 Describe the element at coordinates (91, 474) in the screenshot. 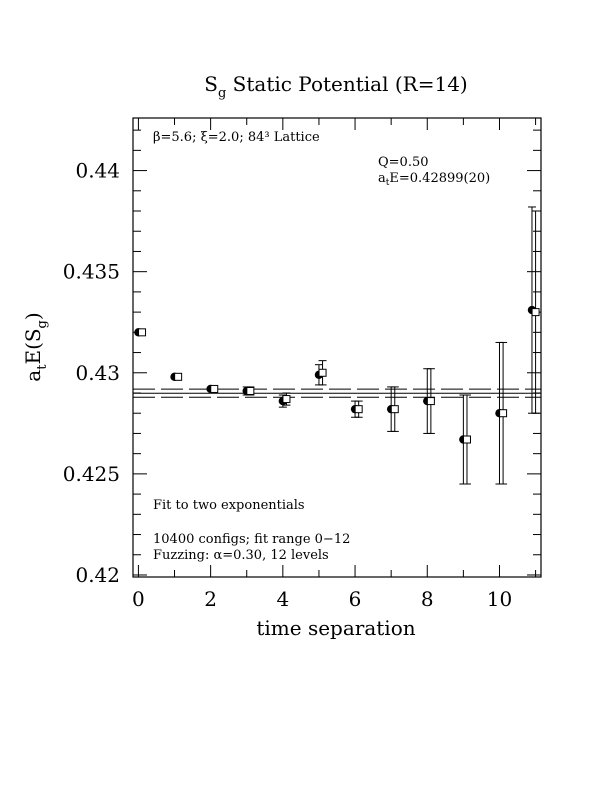

I see `y-tick-label: 0.425` at that location.